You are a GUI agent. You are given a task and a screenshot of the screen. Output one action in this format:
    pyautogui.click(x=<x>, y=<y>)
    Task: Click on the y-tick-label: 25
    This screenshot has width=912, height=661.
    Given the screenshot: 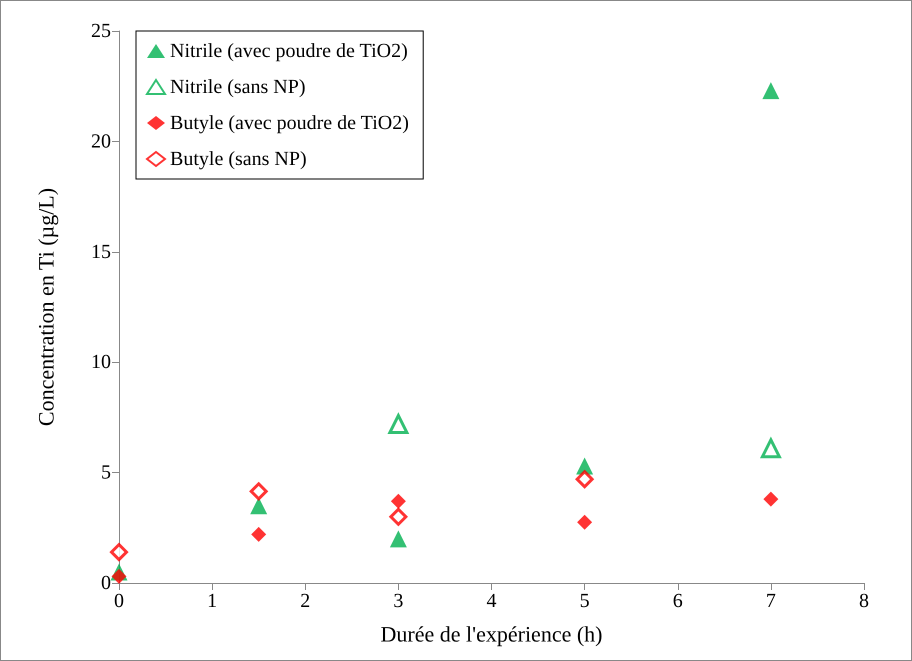 What is the action you would take?
    pyautogui.click(x=101, y=31)
    